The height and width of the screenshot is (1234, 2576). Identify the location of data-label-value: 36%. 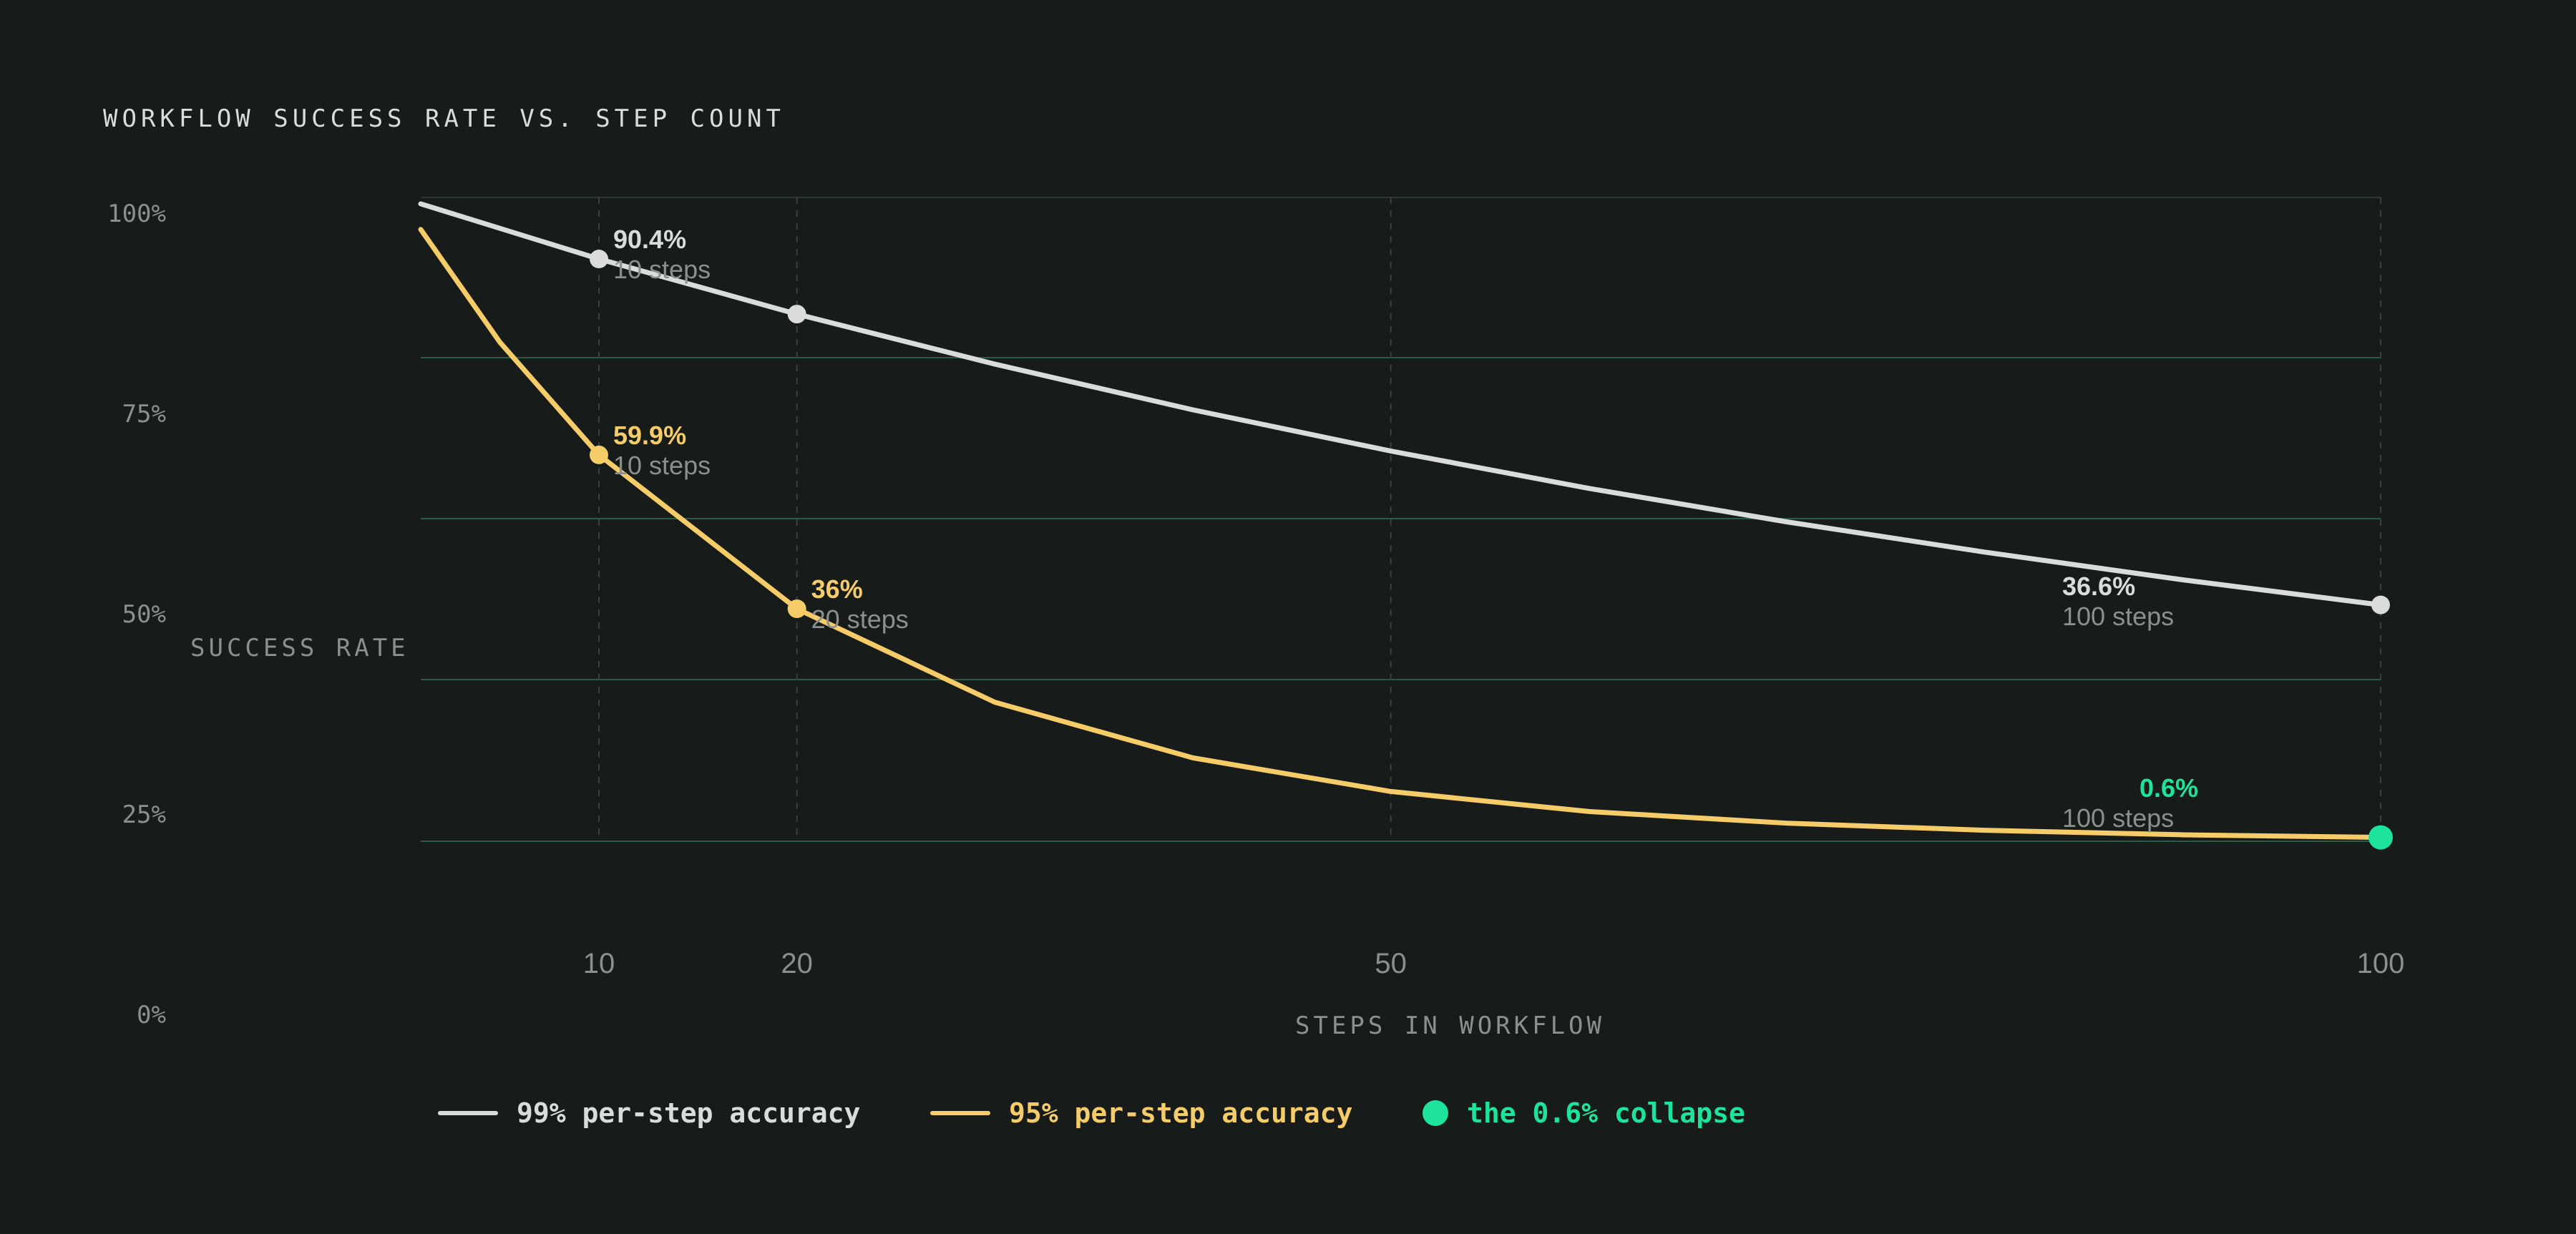
(837, 589).